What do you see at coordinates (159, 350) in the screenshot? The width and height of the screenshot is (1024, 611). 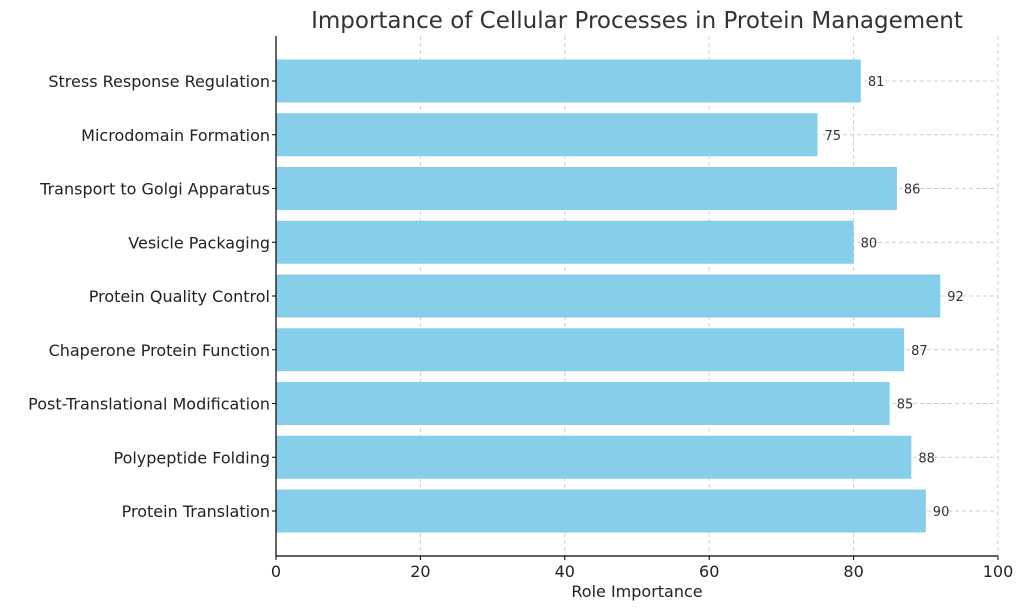 I see `y-tick-label: Chaperone Protein Function` at bounding box center [159, 350].